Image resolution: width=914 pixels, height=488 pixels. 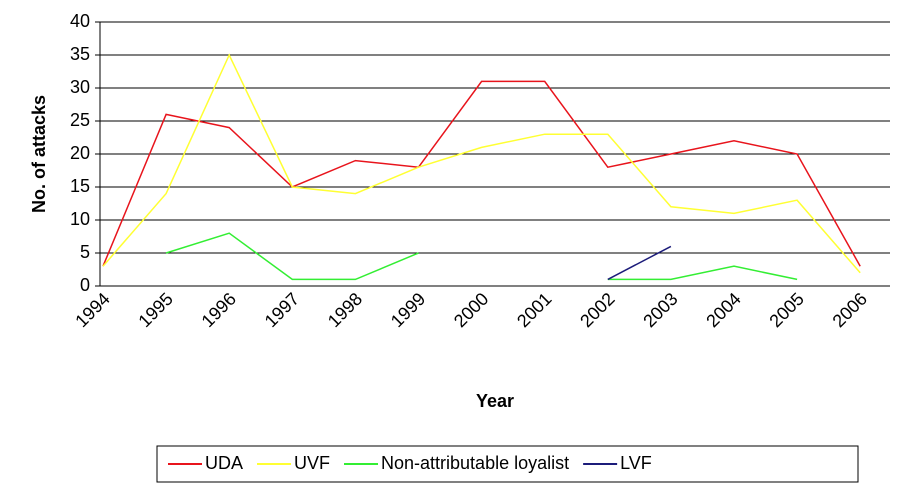 I want to click on y-axis-title: No. of attacks, so click(x=39, y=154).